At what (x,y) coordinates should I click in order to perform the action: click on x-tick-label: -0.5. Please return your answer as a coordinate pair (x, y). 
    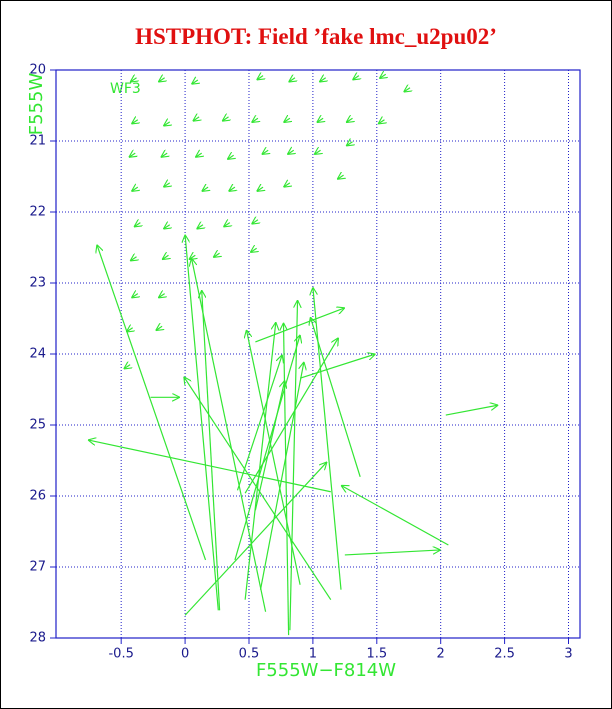
    Looking at the image, I should click on (120, 654).